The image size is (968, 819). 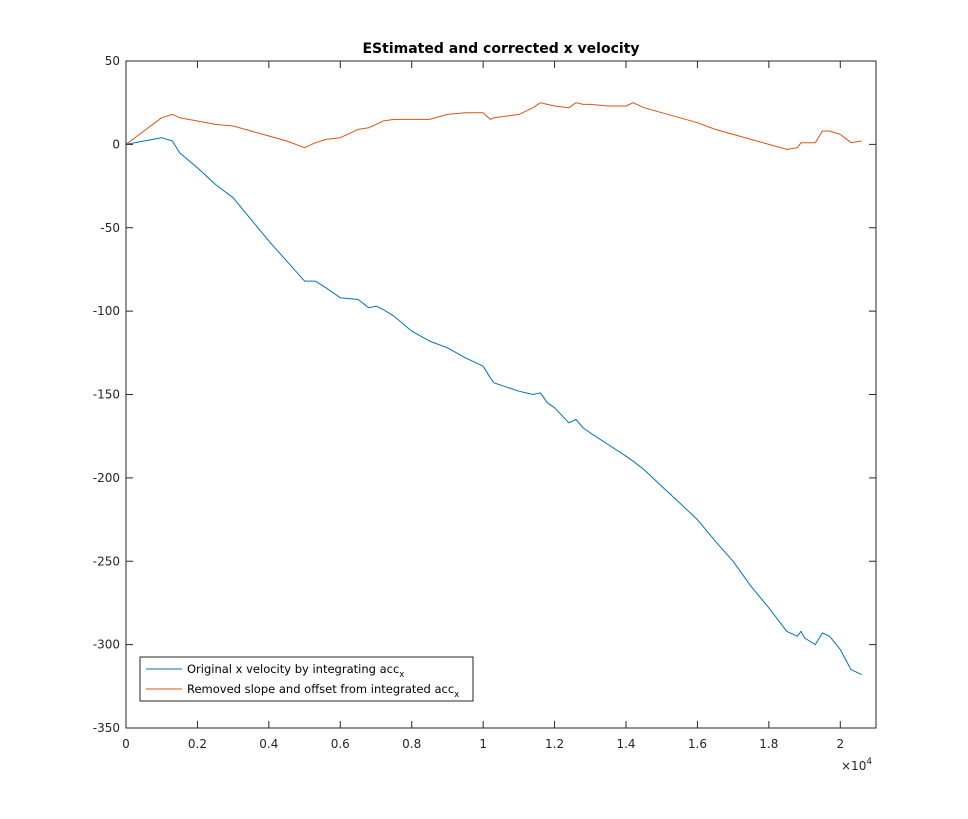 I want to click on x-tick-label: 1, so click(x=483, y=744).